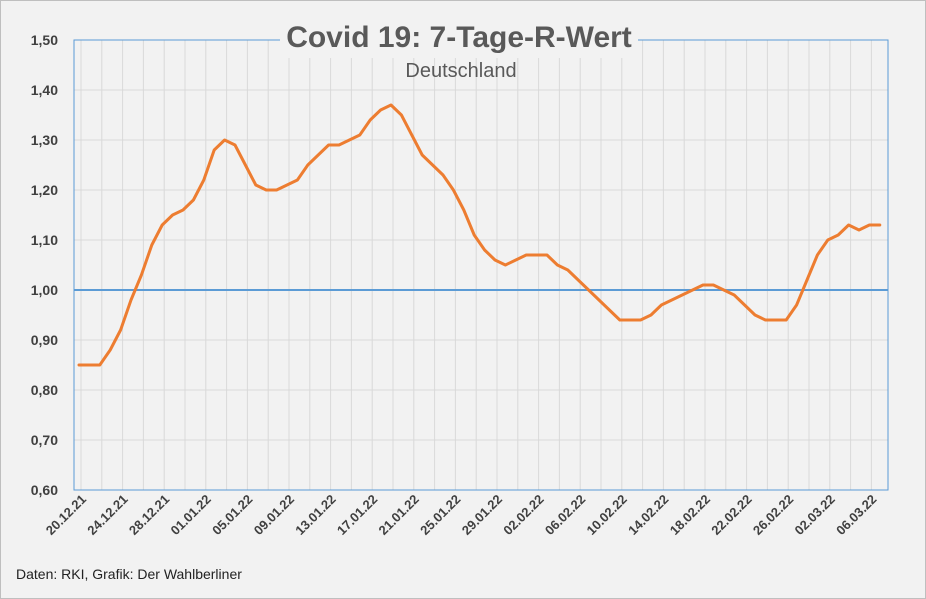 This screenshot has width=926, height=599. What do you see at coordinates (44, 140) in the screenshot?
I see `y-tick-label: 1,30` at bounding box center [44, 140].